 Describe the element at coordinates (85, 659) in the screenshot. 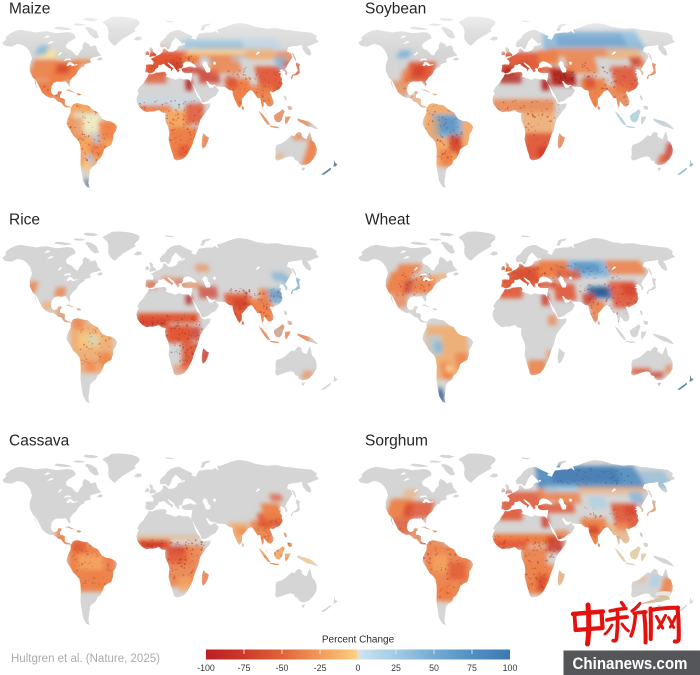

I see `svg-text: Hultgren et al. (Nature, 2025)` at that location.